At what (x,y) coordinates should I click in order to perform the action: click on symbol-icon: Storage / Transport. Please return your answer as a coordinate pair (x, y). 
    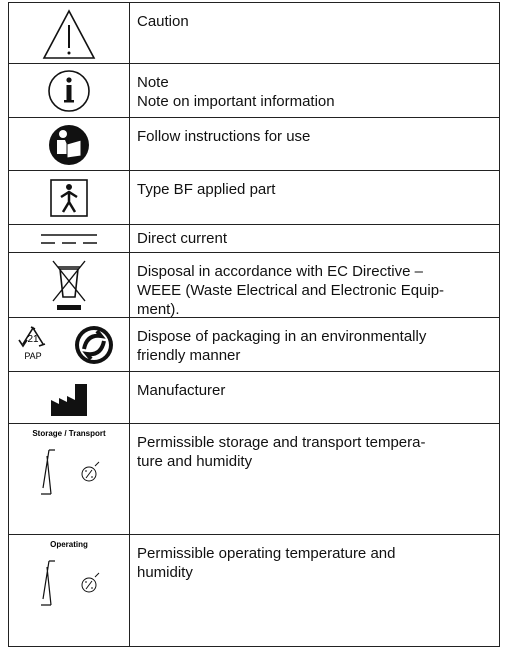
    Looking at the image, I should click on (69, 479).